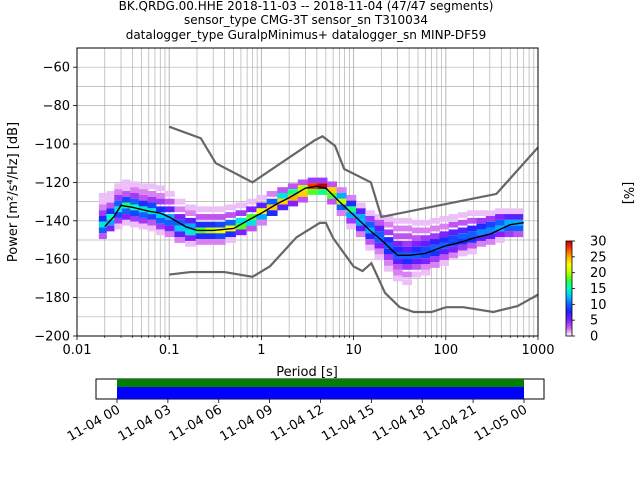 This screenshot has width=640, height=480. Describe the element at coordinates (55, 203) in the screenshot. I see `y-axis-ticks: −200 −180 −160 −140 −120 −100 −80 −60` at that location.